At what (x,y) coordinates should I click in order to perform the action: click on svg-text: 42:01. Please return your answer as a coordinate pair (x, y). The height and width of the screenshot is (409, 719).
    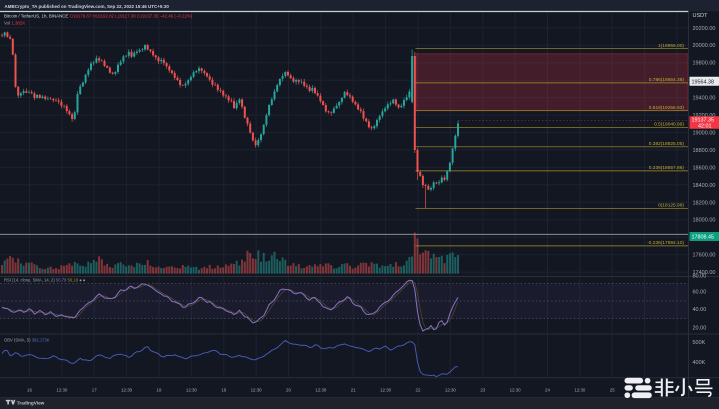
    Looking at the image, I should click on (705, 127).